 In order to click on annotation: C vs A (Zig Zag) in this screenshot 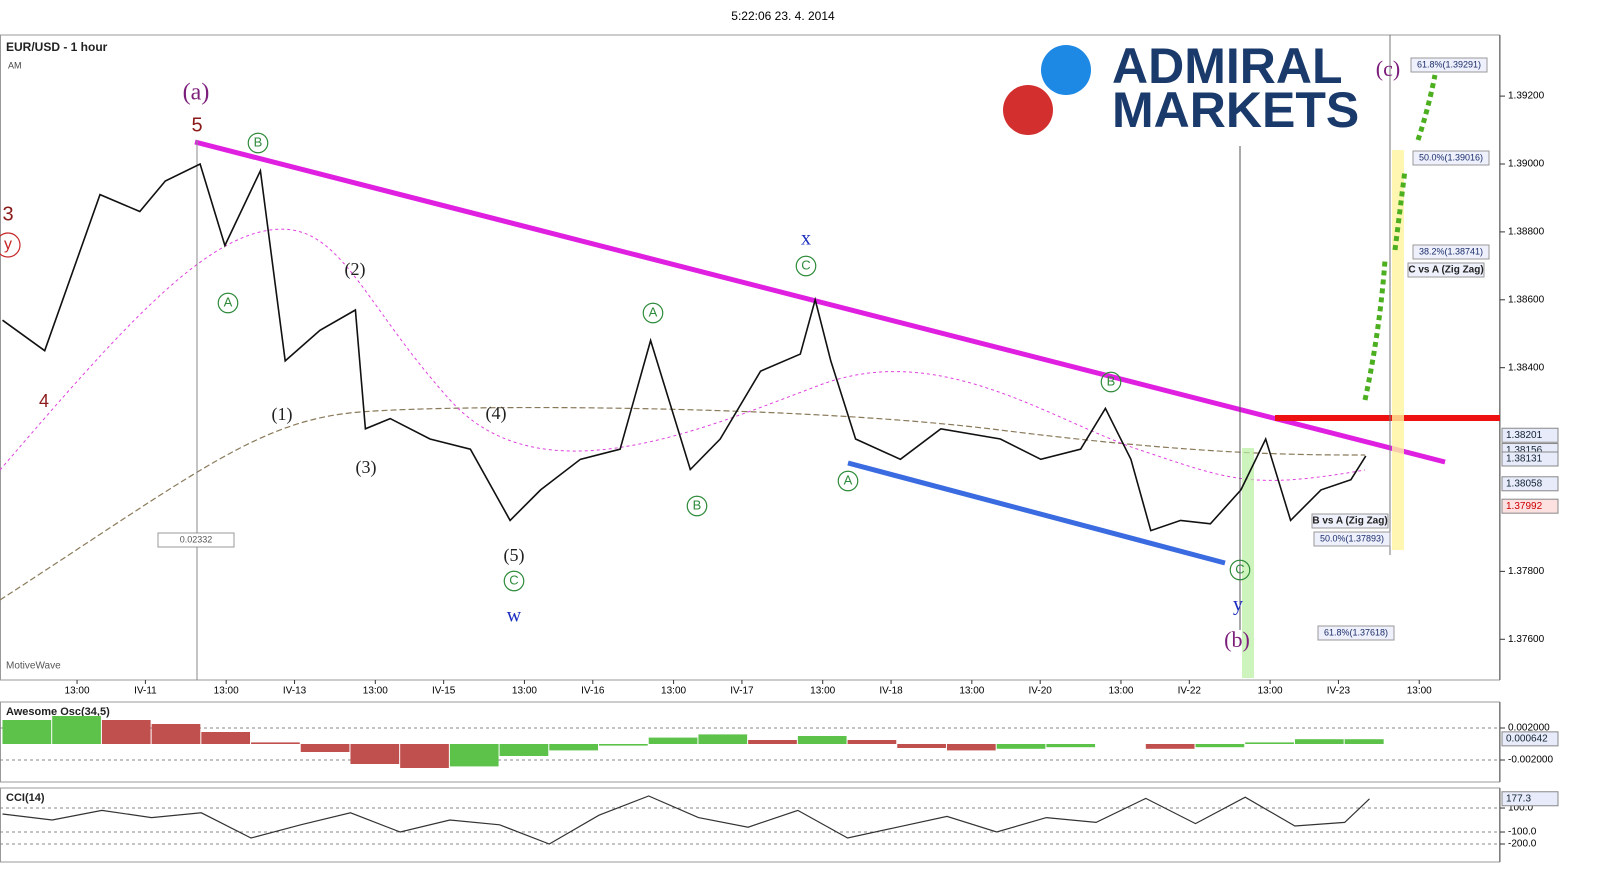, I will do `click(1445, 270)`.